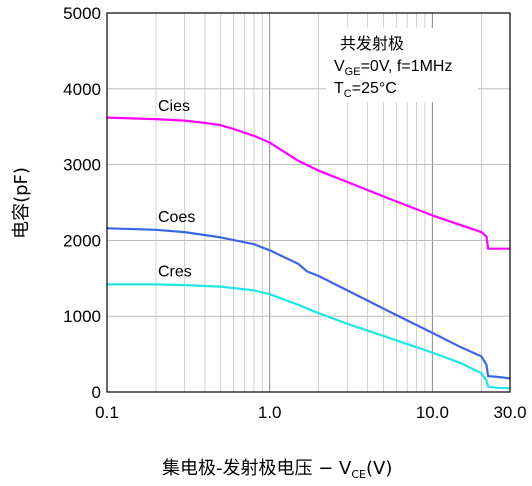  What do you see at coordinates (176, 217) in the screenshot?
I see `series-label-coes: Coes` at bounding box center [176, 217].